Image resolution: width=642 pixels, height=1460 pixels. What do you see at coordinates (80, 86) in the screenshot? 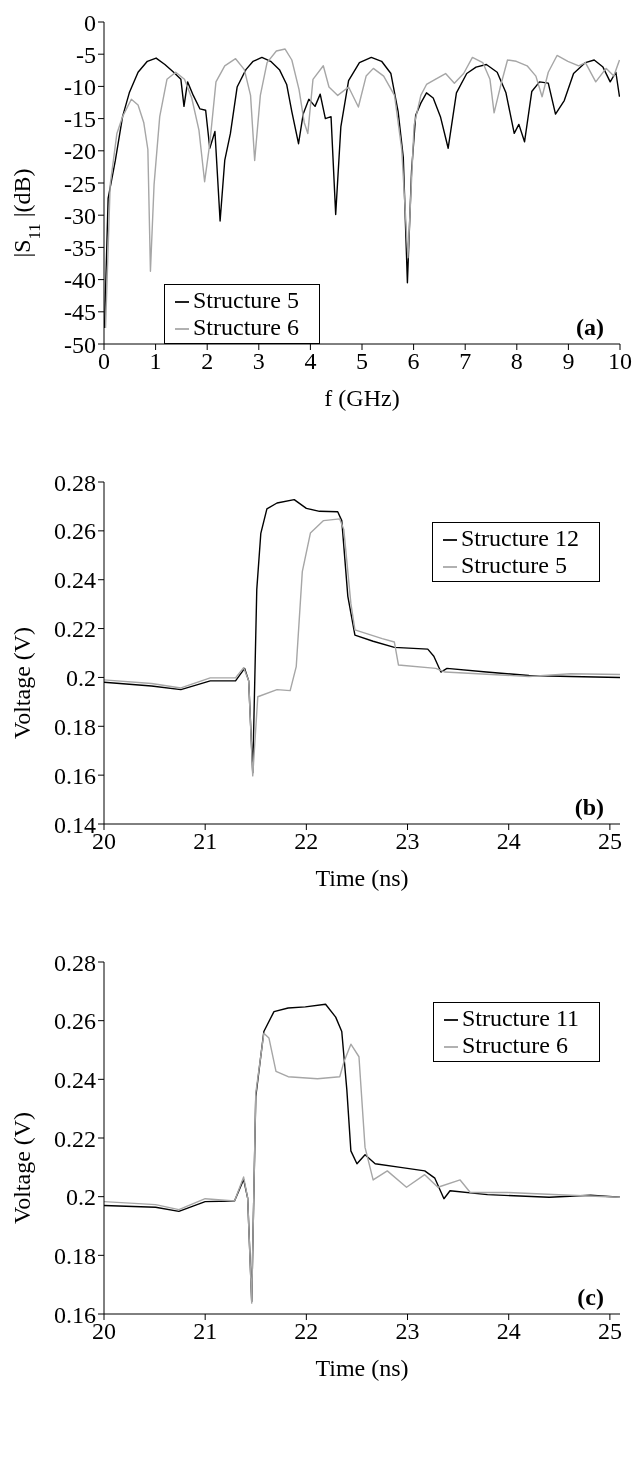
I see `y-tick-label: -10` at bounding box center [80, 86].